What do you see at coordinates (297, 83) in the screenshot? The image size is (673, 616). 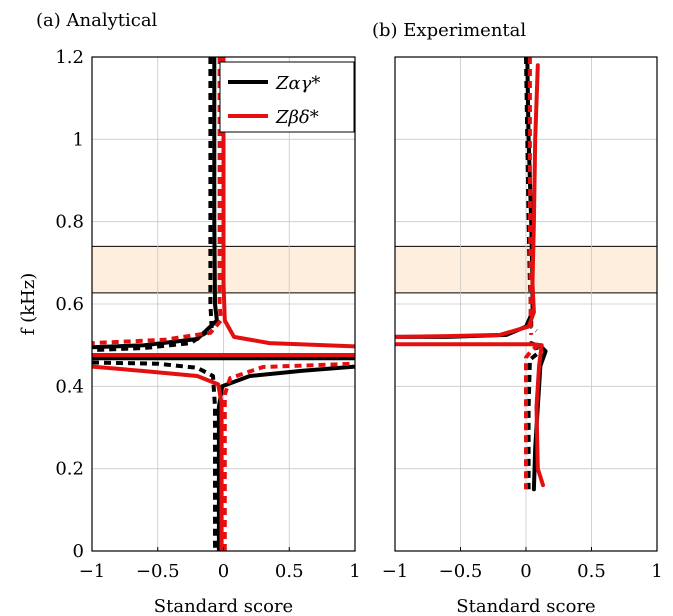 I see `legend-label: Zαγ*` at bounding box center [297, 83].